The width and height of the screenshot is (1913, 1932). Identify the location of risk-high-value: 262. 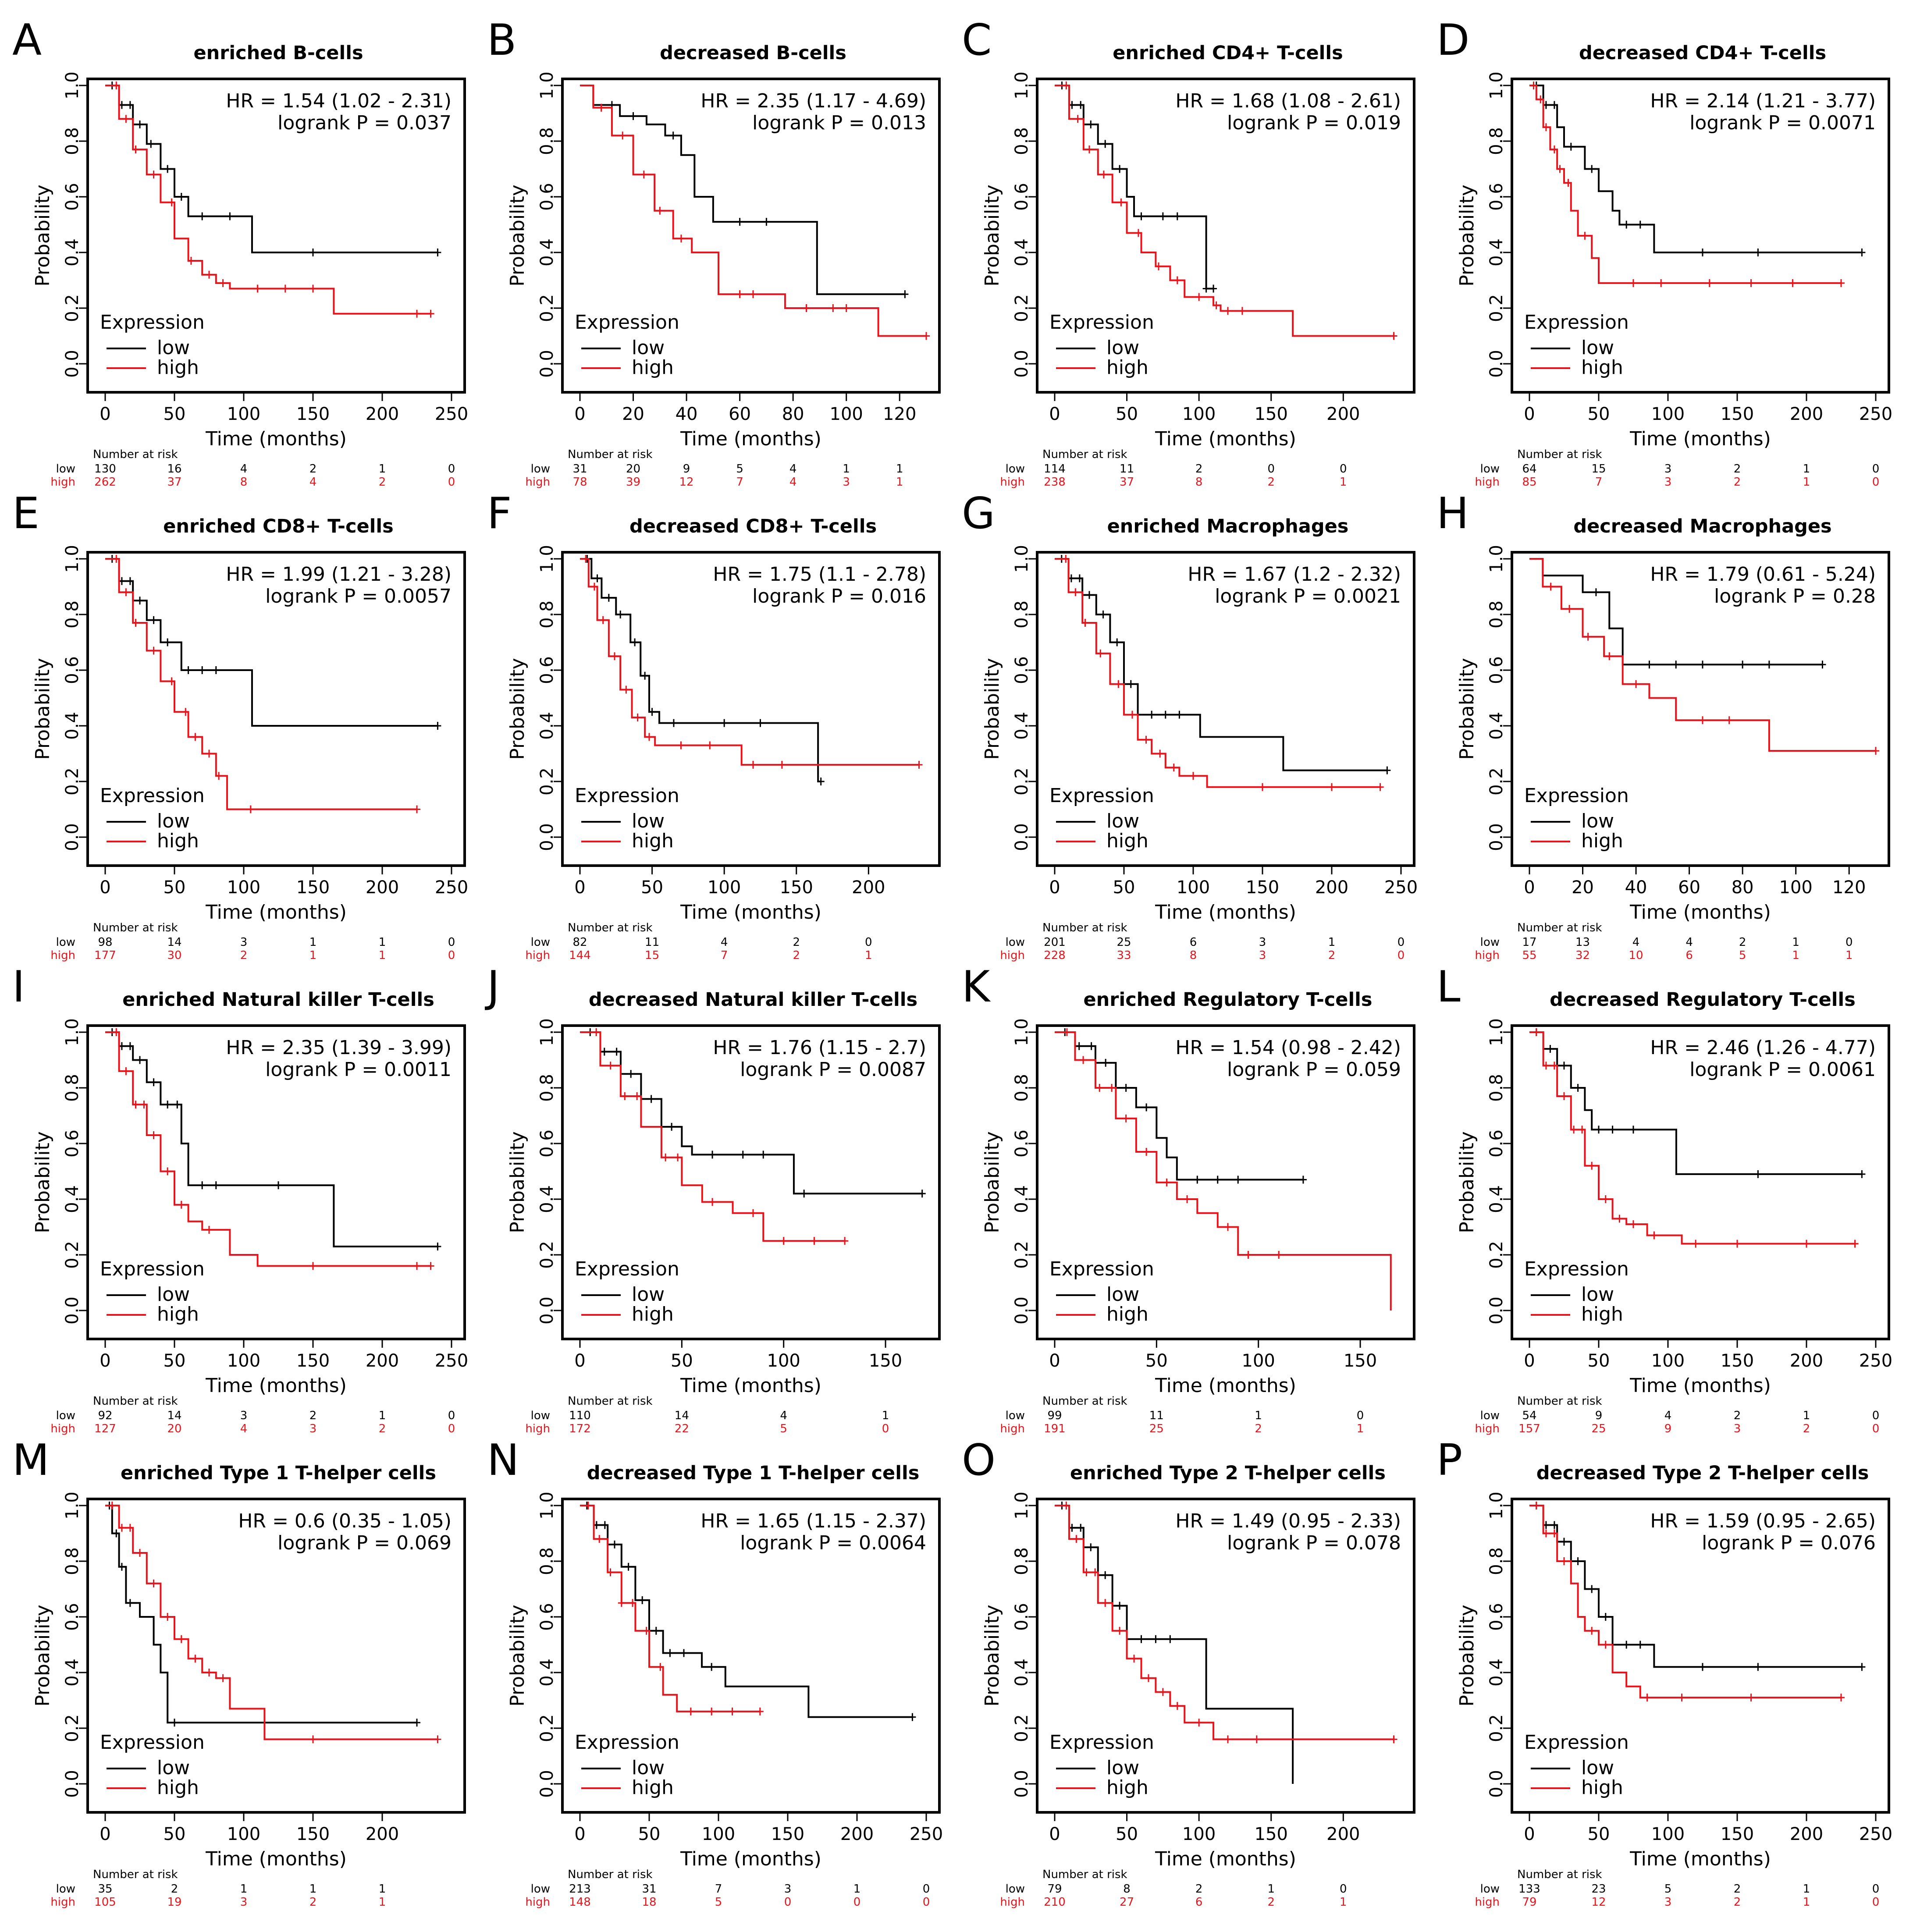
(105, 482).